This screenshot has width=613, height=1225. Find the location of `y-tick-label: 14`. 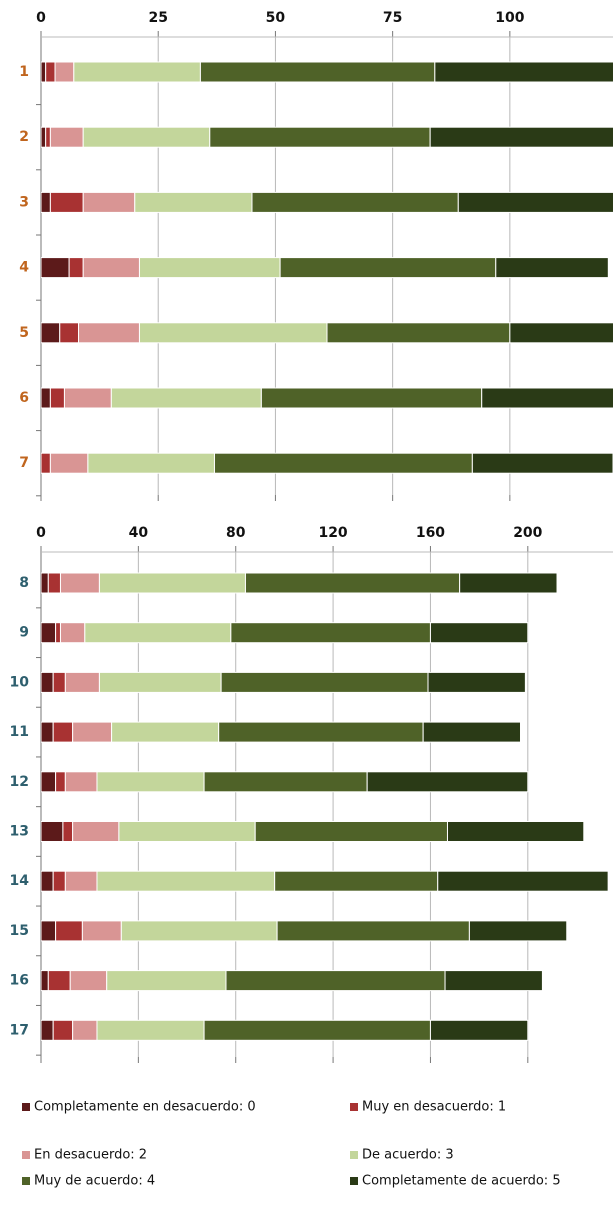

y-tick-label: 14 is located at coordinates (20, 881).